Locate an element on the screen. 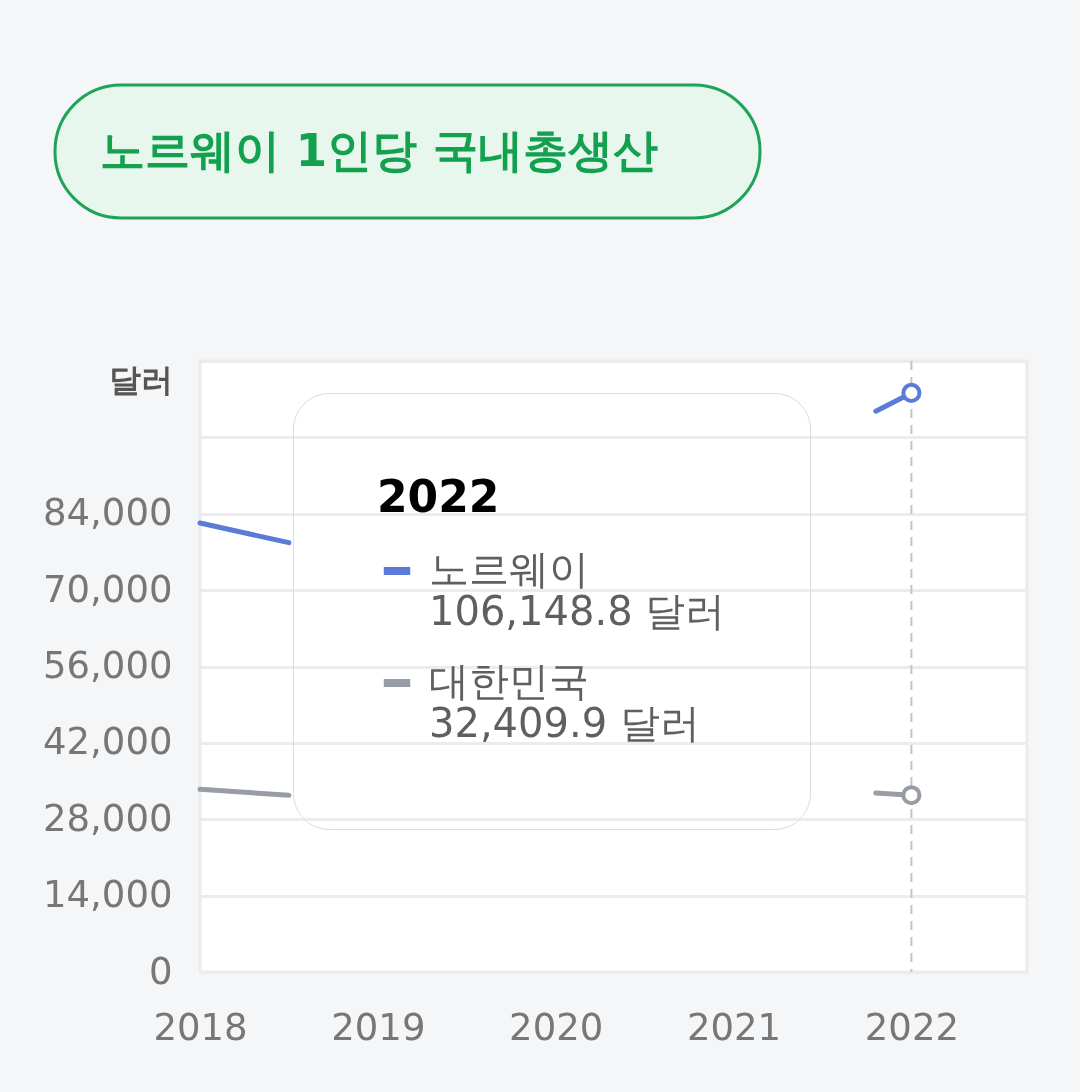 This screenshot has width=1080, height=1092. x-tick-label: 2019 is located at coordinates (378, 1027).